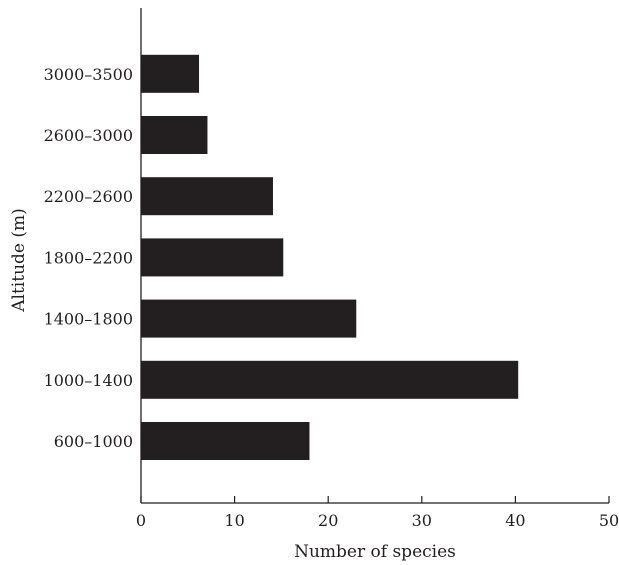  What do you see at coordinates (234, 520) in the screenshot?
I see `x-tick-label-1: 10` at bounding box center [234, 520].